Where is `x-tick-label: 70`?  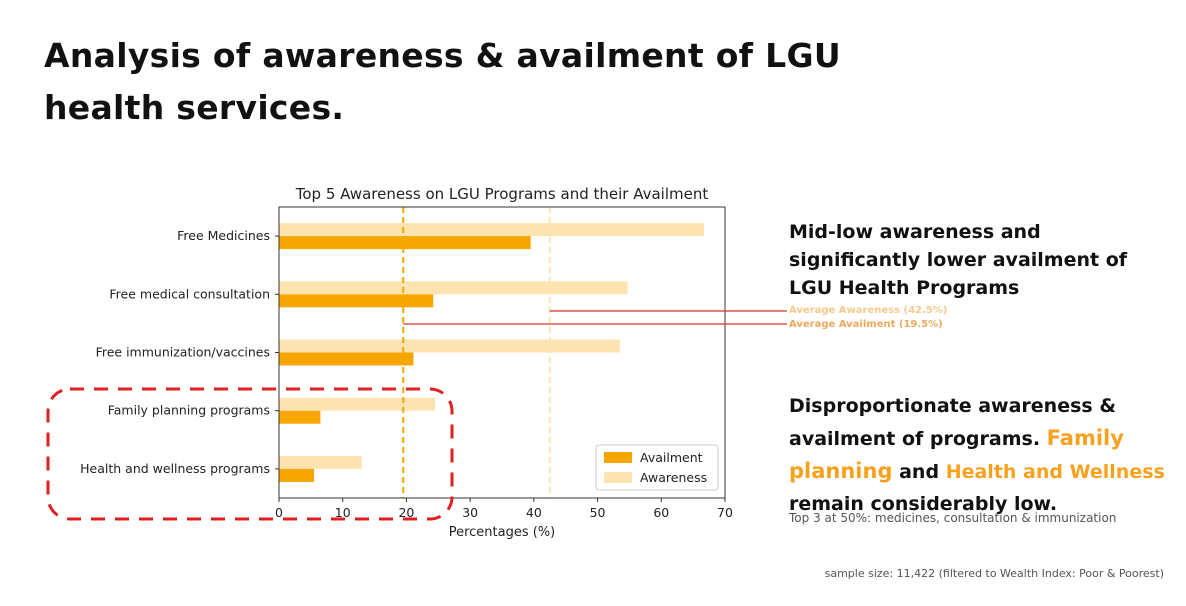
x-tick-label: 70 is located at coordinates (725, 512).